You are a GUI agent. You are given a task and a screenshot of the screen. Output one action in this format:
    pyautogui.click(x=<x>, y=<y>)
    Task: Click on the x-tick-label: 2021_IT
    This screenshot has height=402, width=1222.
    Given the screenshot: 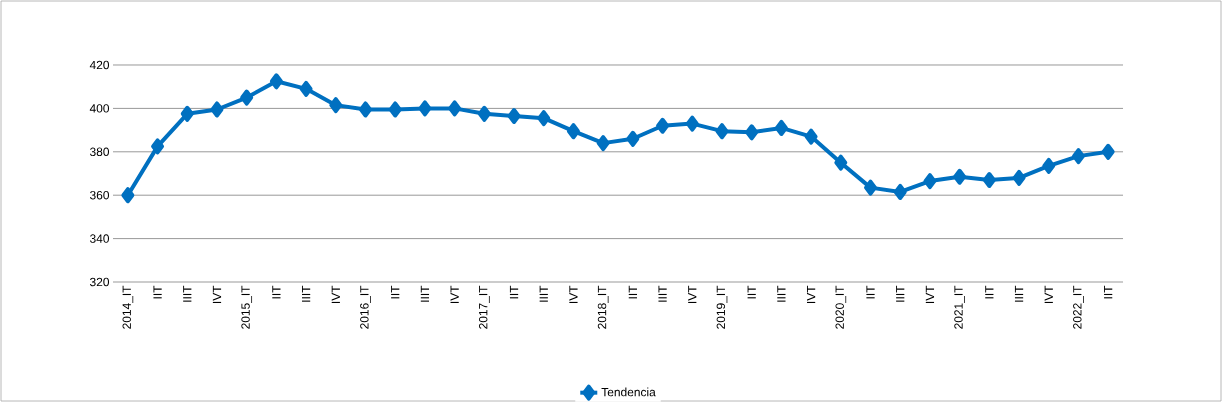 What is the action you would take?
    pyautogui.click(x=959, y=307)
    